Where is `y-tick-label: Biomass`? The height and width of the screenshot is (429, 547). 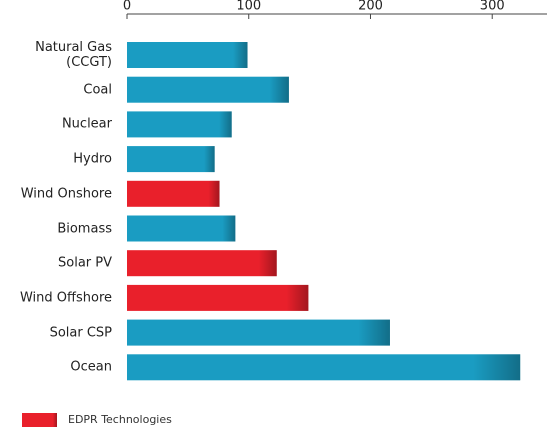 y-tick-label: Biomass is located at coordinates (84, 228).